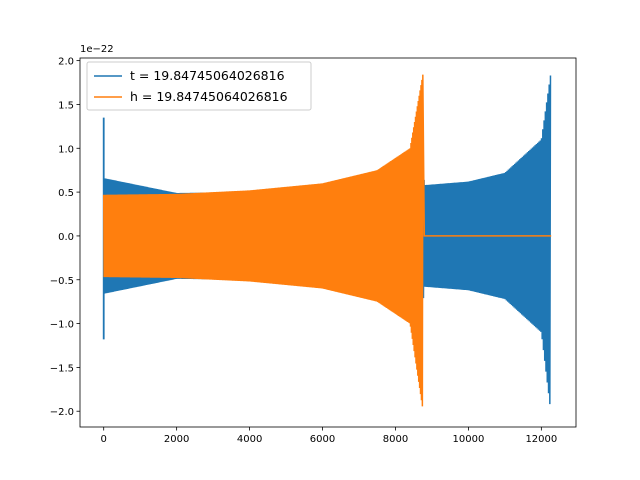 Image resolution: width=640 pixels, height=480 pixels. I want to click on x-tick-label: 0, so click(104, 439).